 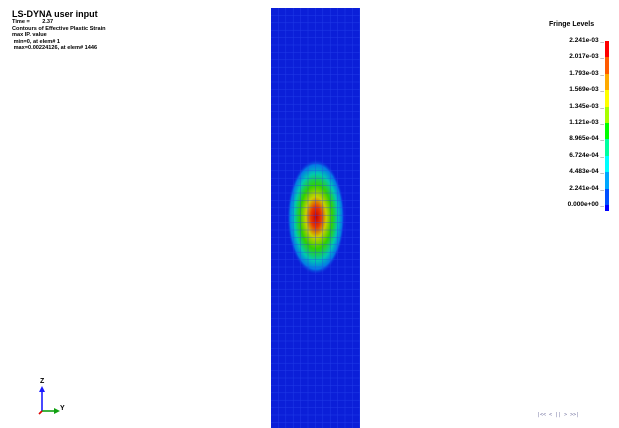 I want to click on legend-level-label: 4.483e-04 _, so click(x=586, y=172).